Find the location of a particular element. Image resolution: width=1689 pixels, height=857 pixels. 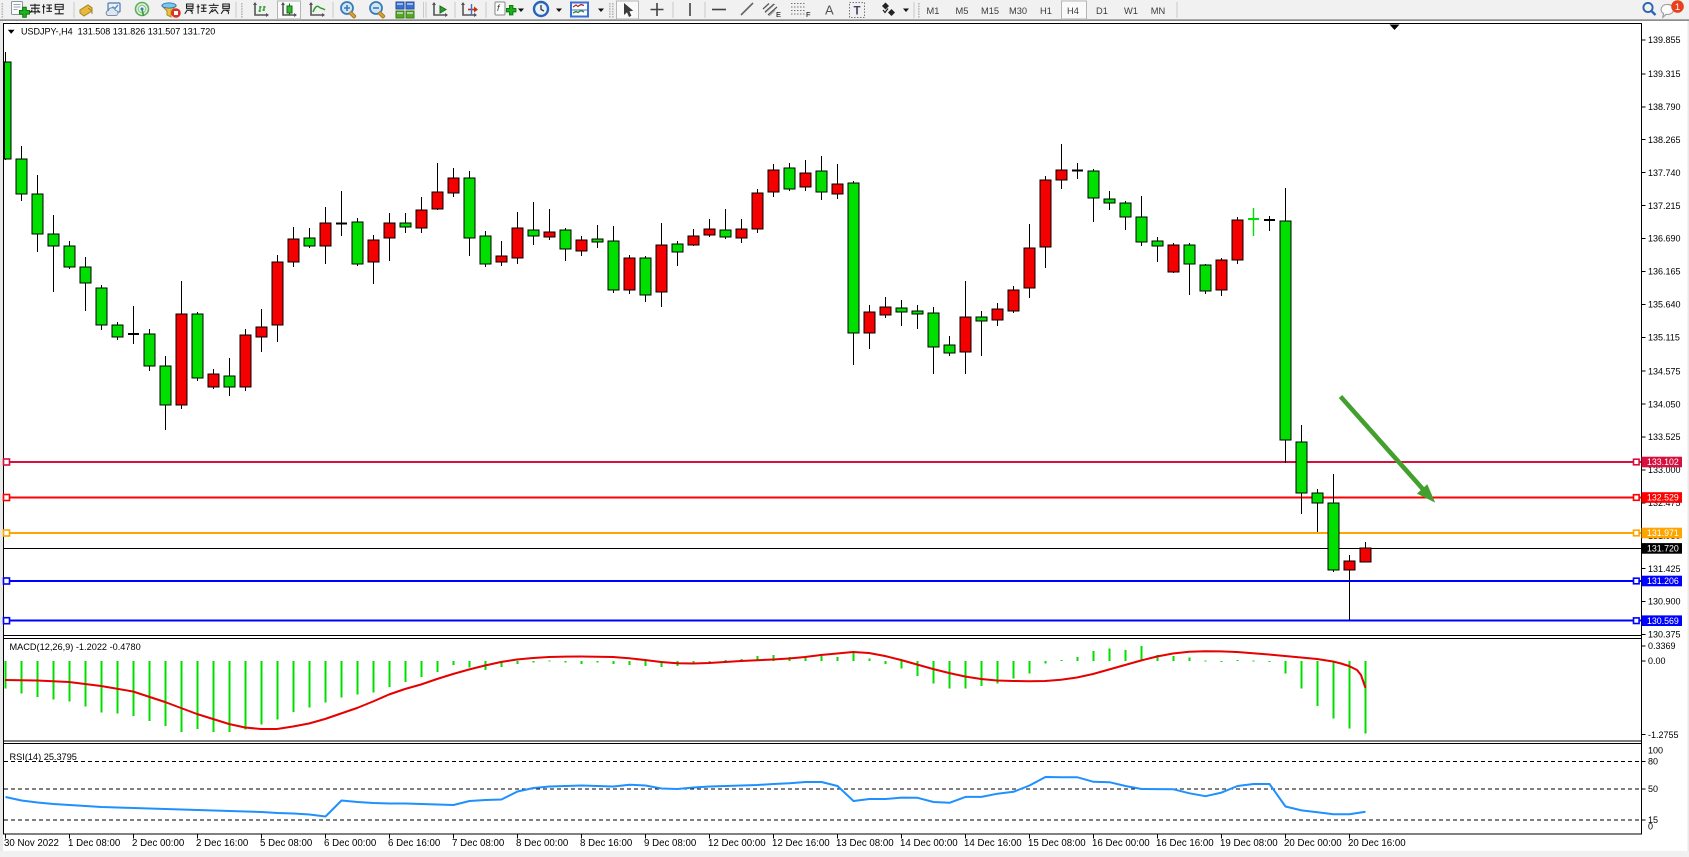

svg-text: 30 Nov 2022 is located at coordinates (31, 843).